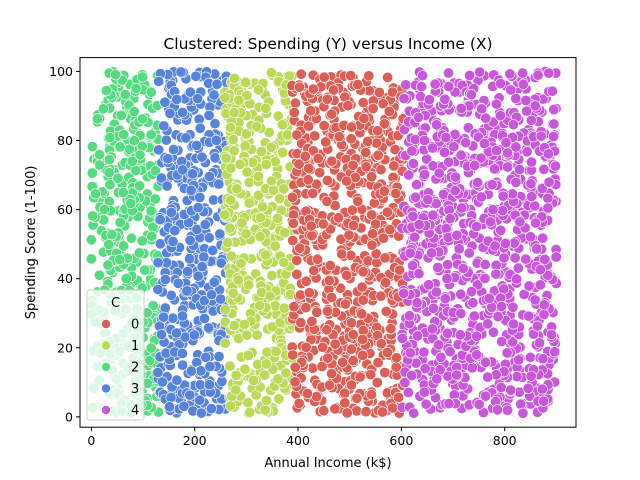 The image size is (640, 480). I want to click on legend-label: 3, so click(135, 389).